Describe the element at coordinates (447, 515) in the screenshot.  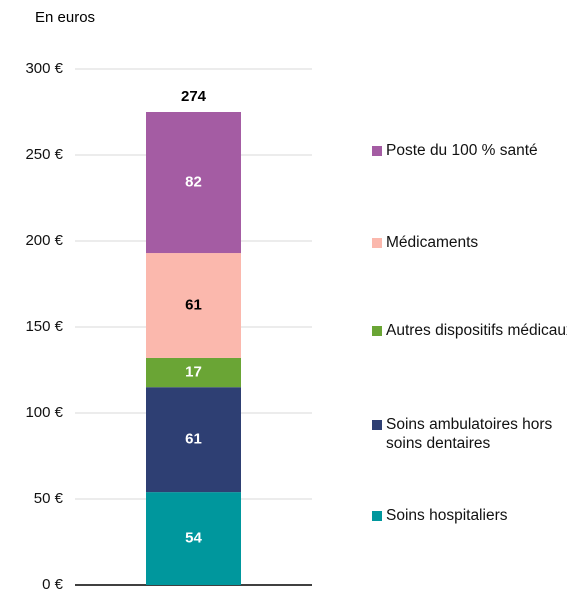
I see `legend-label: Soins hospitaliers` at that location.